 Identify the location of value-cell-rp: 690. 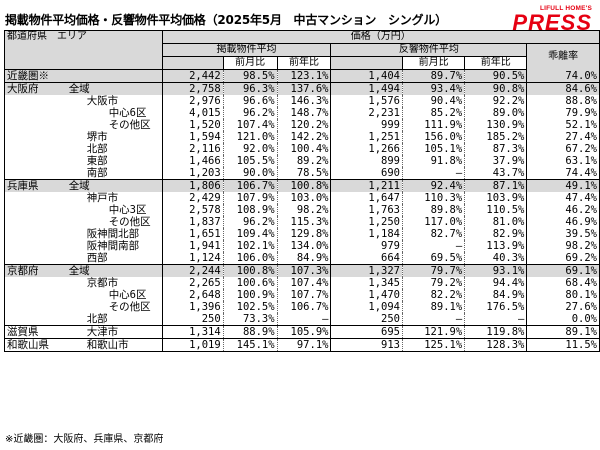
(366, 173).